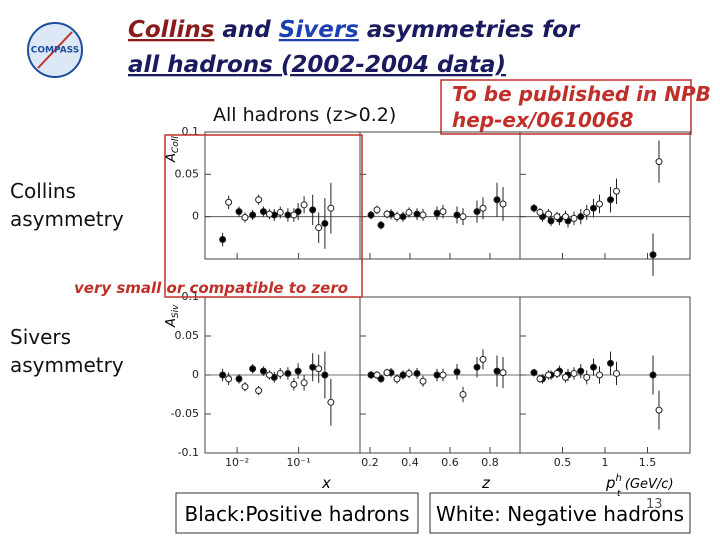  I want to click on x-axis-label: z, so click(486, 483).